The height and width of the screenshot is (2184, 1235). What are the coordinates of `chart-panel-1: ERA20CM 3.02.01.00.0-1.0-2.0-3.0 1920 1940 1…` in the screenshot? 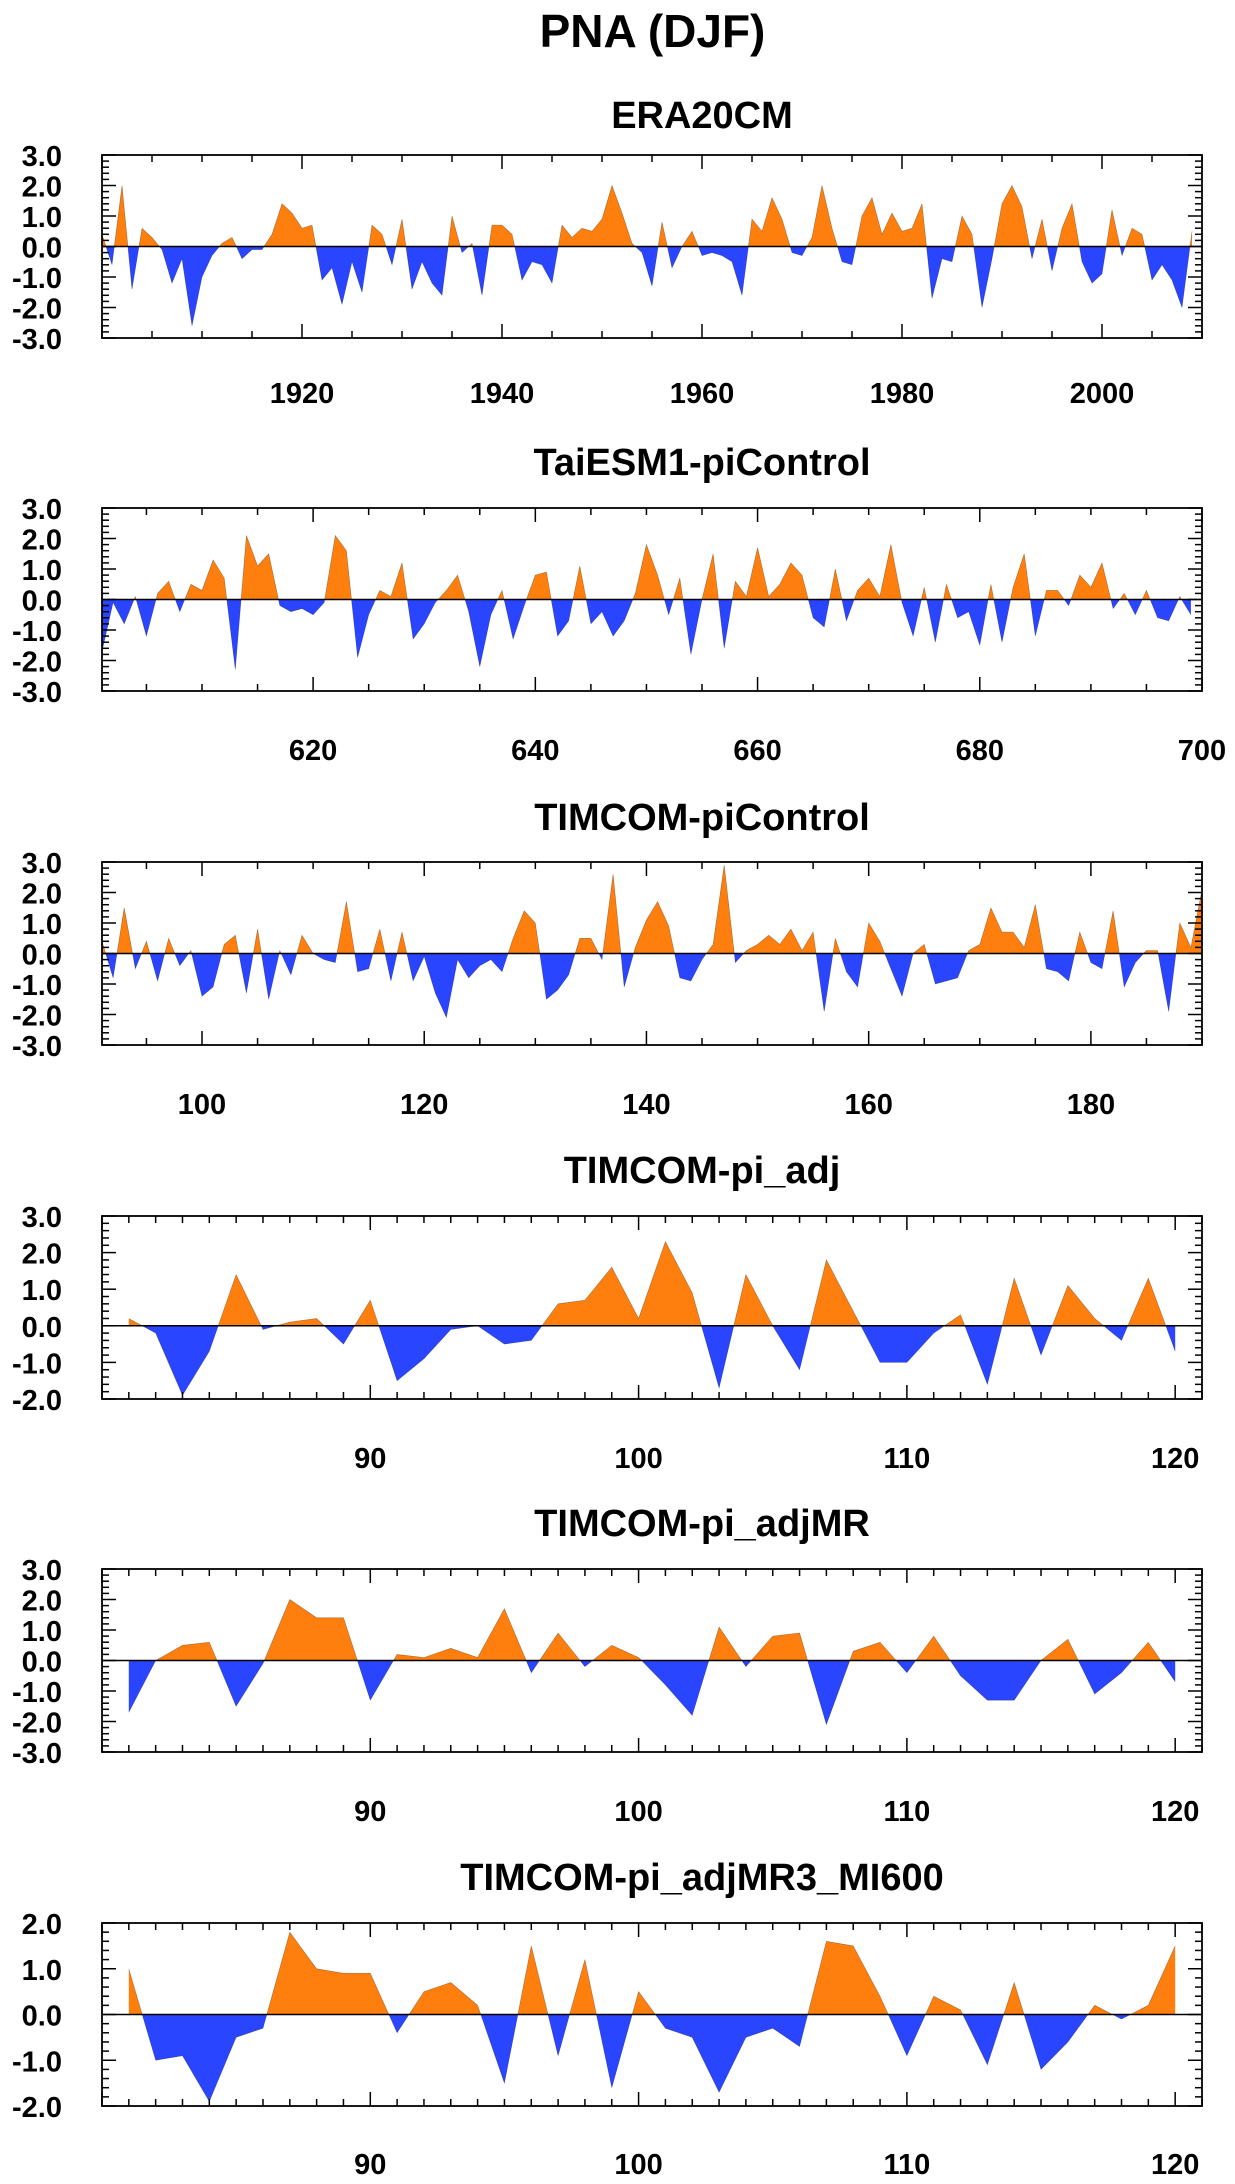 It's located at (607, 252).